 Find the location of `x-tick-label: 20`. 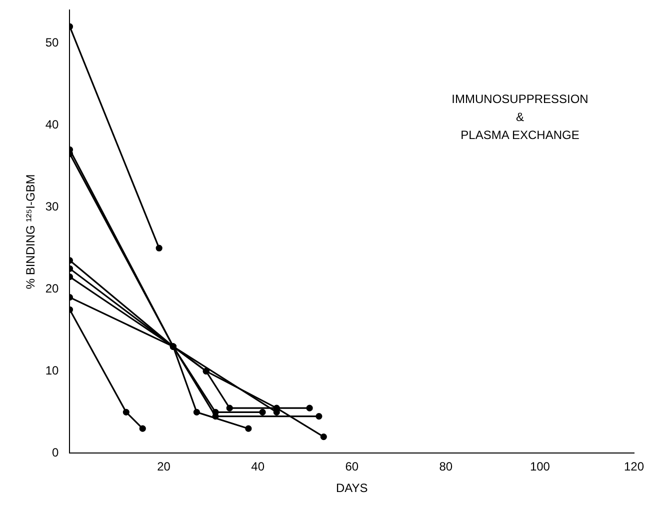

x-tick-label: 20 is located at coordinates (164, 467).